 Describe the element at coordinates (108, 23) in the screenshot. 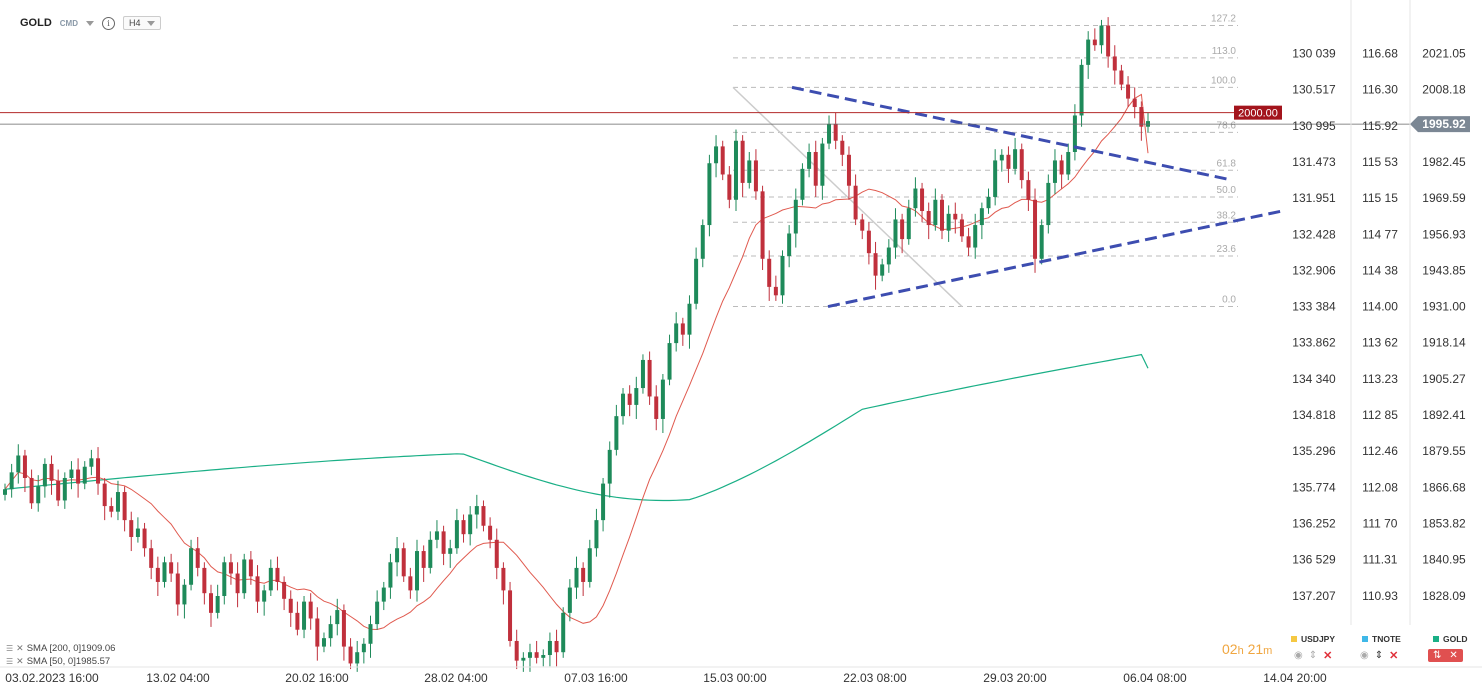

I see `info-icon: i` at that location.